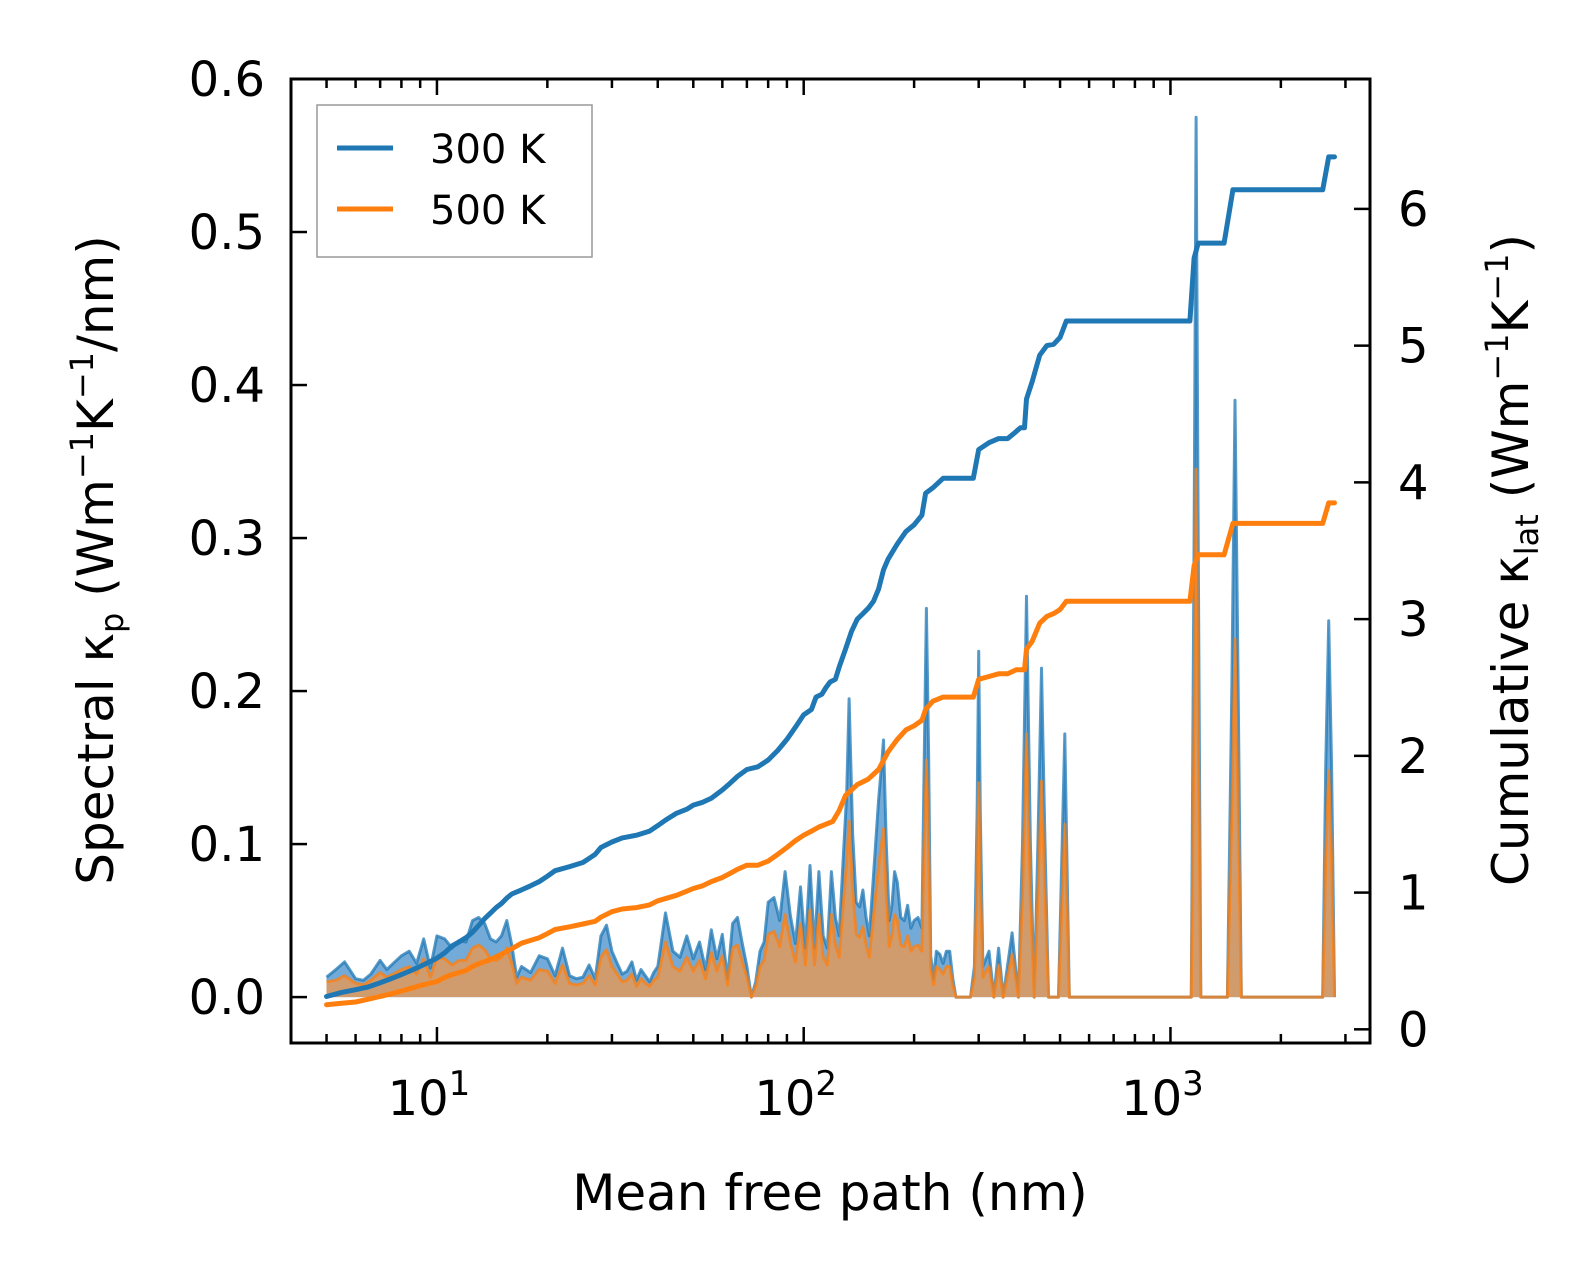 Image resolution: width=1586 pixels, height=1274 pixels. I want to click on x-tick-label: 10¹, so click(429, 1095).